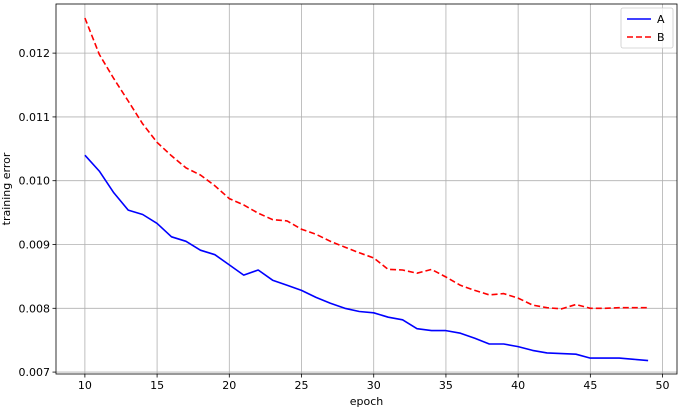 The image size is (685, 409). I want to click on y-tick-label: 0.012, so click(35, 53).